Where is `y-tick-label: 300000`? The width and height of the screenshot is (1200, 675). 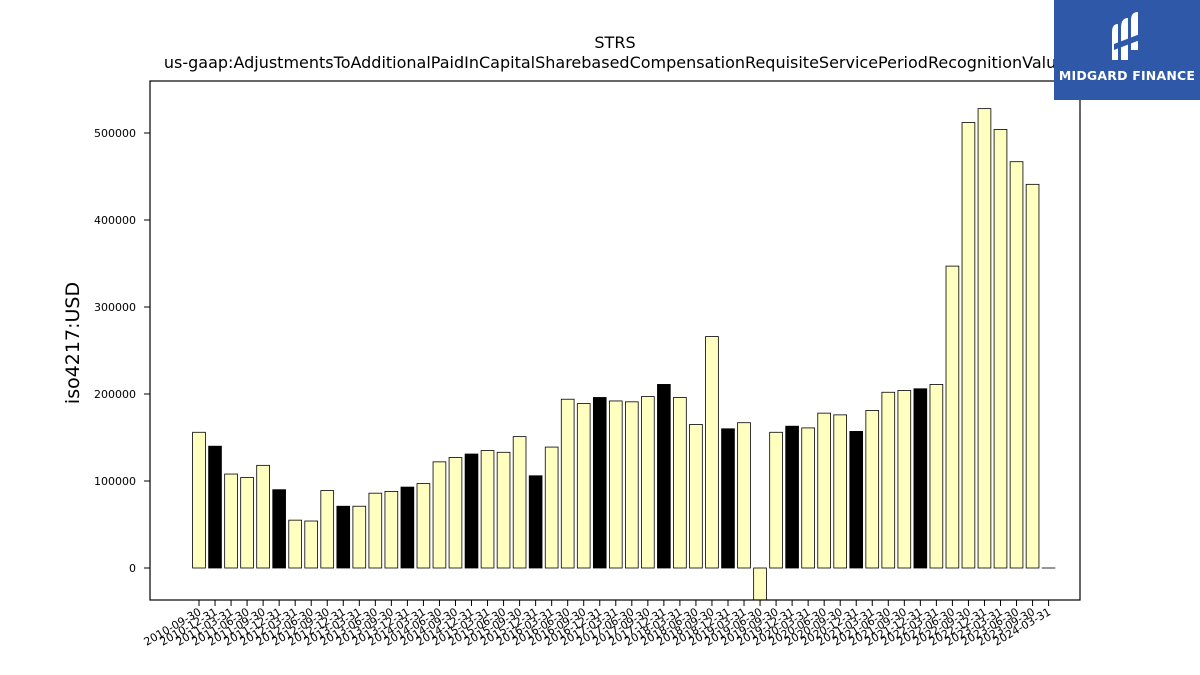
y-tick-label: 300000 is located at coordinates (115, 307).